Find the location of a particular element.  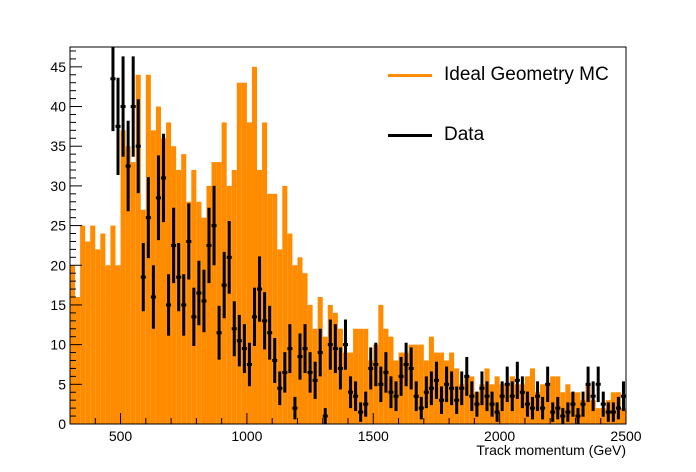

y-tick-label: 40 is located at coordinates (58, 107).